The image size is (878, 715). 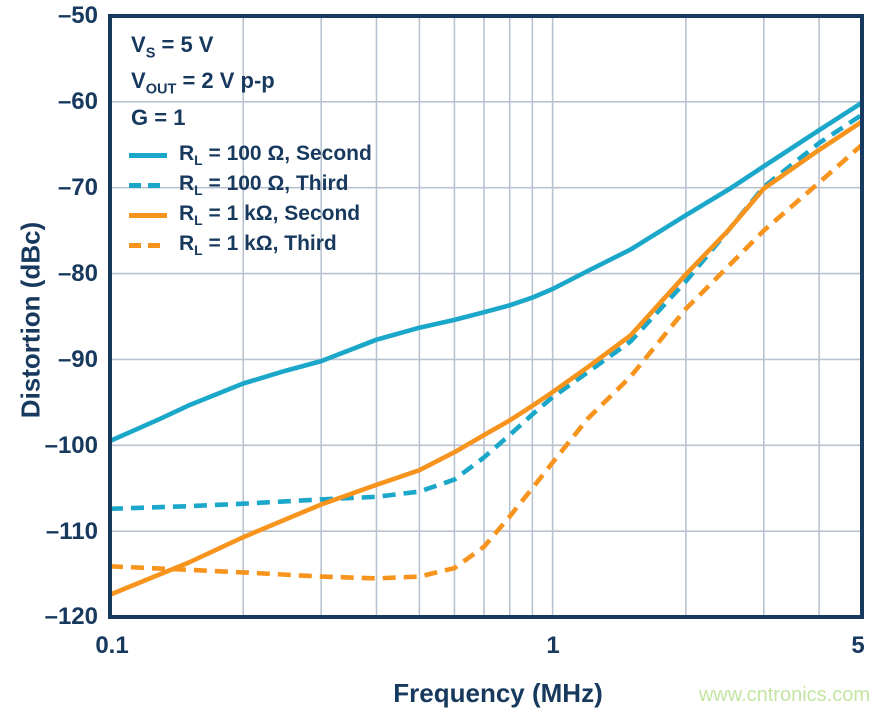 I want to click on test-conditions: VS = 5 V VOUT = 2 V p-p G = 1, so click(x=203, y=85).